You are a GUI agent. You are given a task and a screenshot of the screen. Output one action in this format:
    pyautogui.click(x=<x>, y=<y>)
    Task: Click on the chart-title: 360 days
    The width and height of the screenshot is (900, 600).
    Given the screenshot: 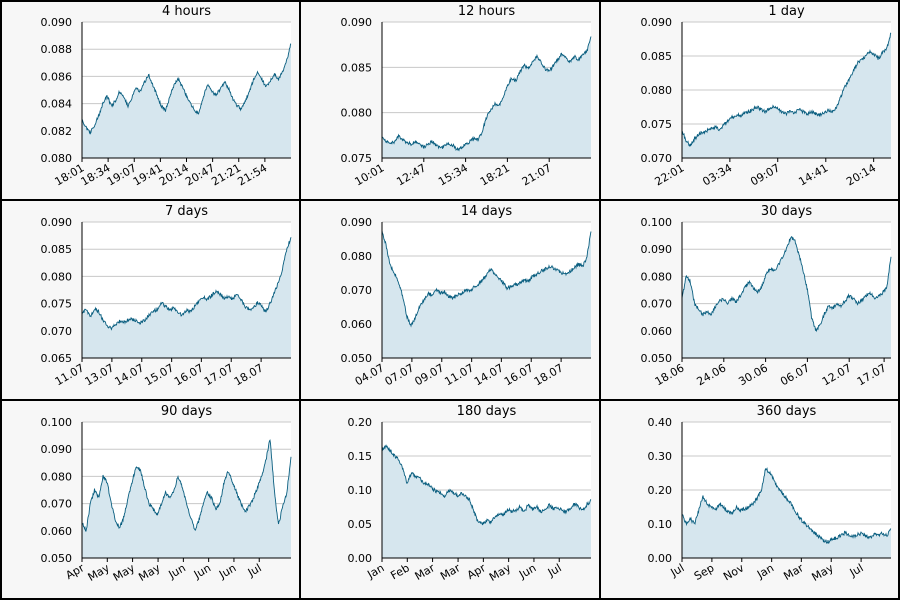 What is the action you would take?
    pyautogui.click(x=787, y=411)
    